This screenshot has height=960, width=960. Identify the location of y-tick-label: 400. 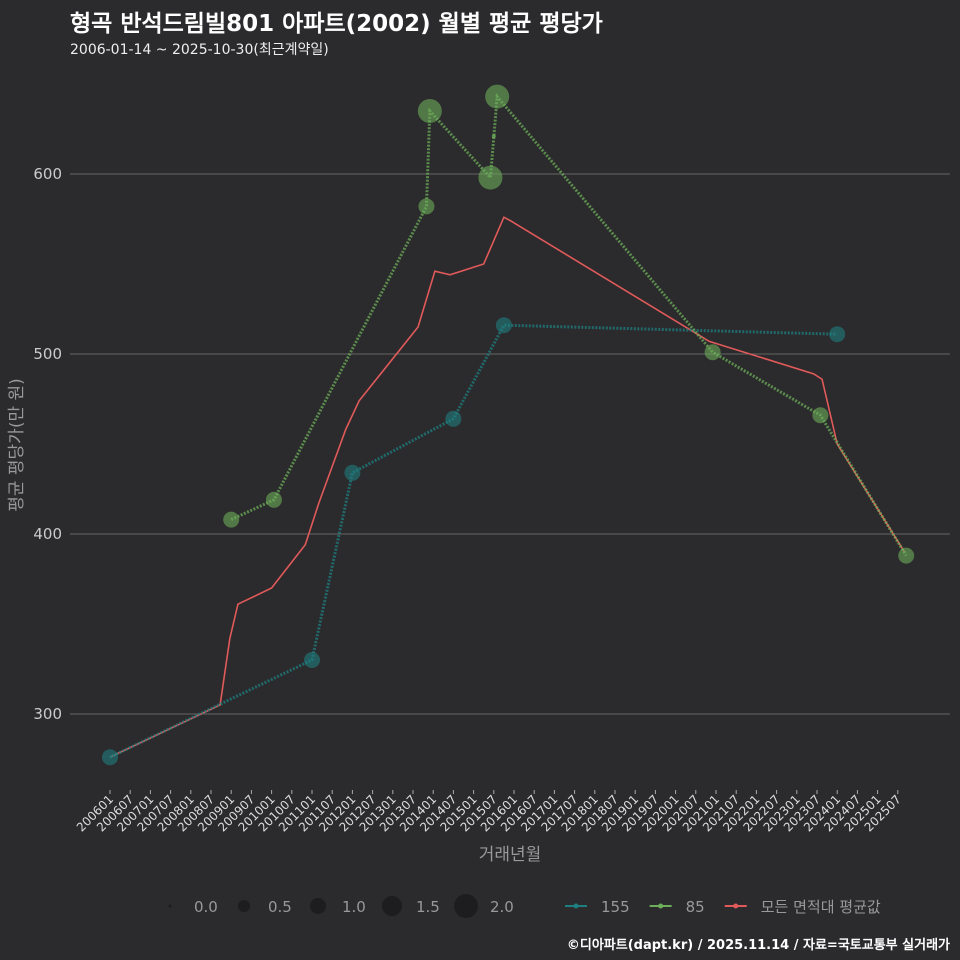
(47, 534).